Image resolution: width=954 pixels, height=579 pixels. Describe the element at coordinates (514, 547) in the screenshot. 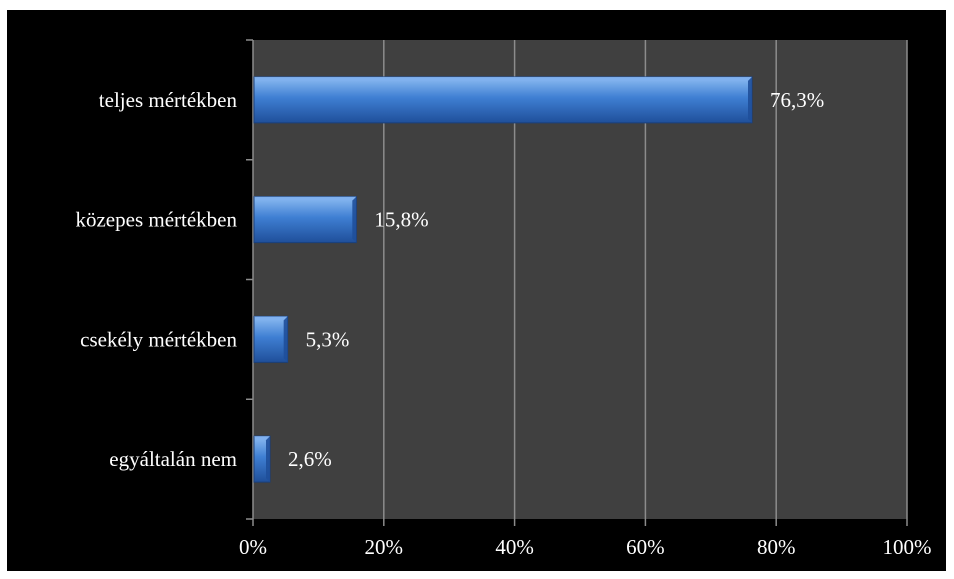

I see `x-tick-label: 40%` at that location.